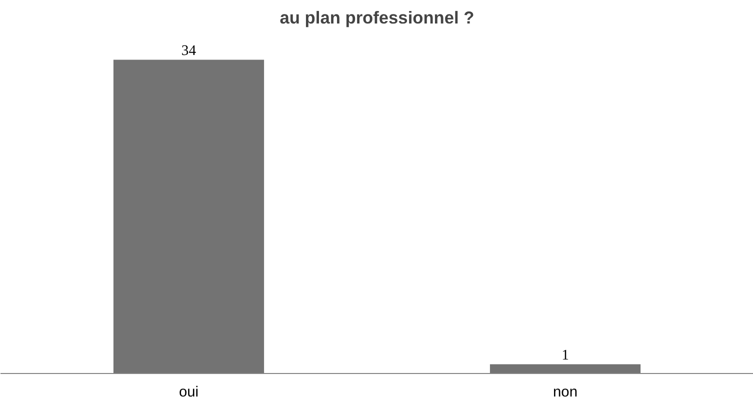 This screenshot has height=403, width=753. Describe the element at coordinates (188, 392) in the screenshot. I see `x-tick-label: oui` at that location.